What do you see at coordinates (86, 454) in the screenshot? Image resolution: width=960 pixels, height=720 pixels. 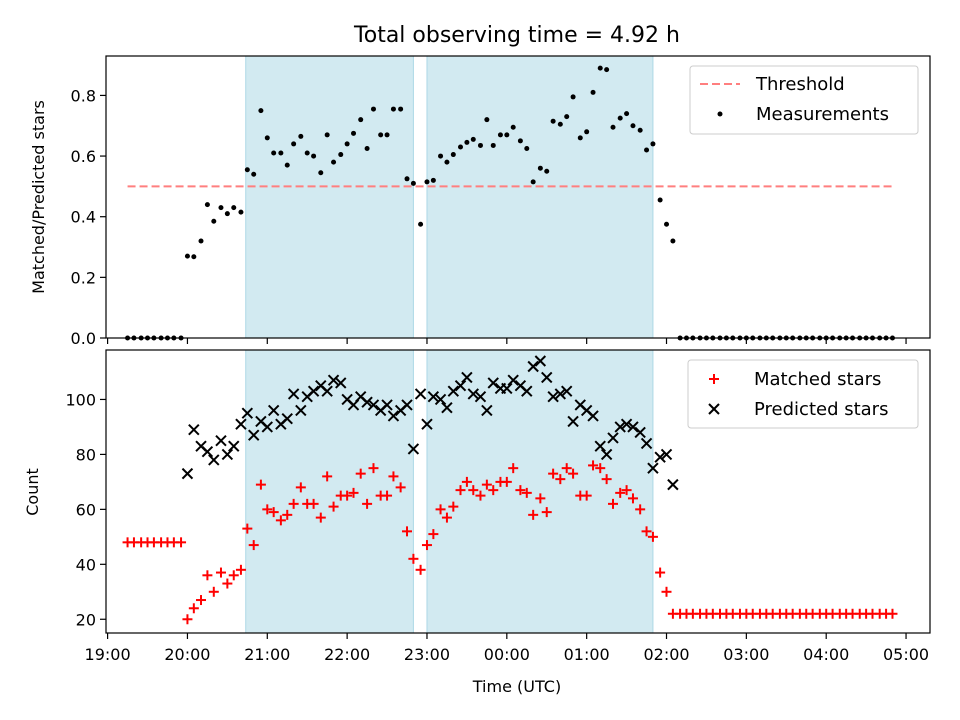 I see `y-tick-label: 80` at bounding box center [86, 454].